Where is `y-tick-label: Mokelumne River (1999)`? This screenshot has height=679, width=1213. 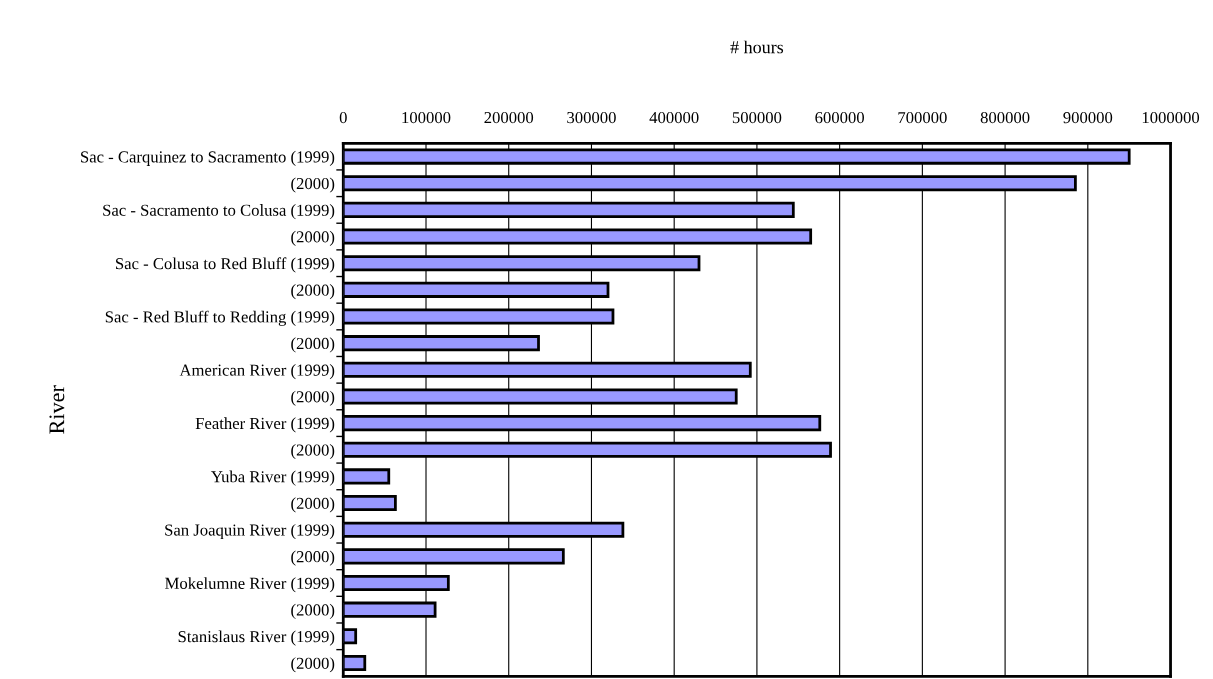
y-tick-label: Mokelumne River (1999) is located at coordinates (250, 585).